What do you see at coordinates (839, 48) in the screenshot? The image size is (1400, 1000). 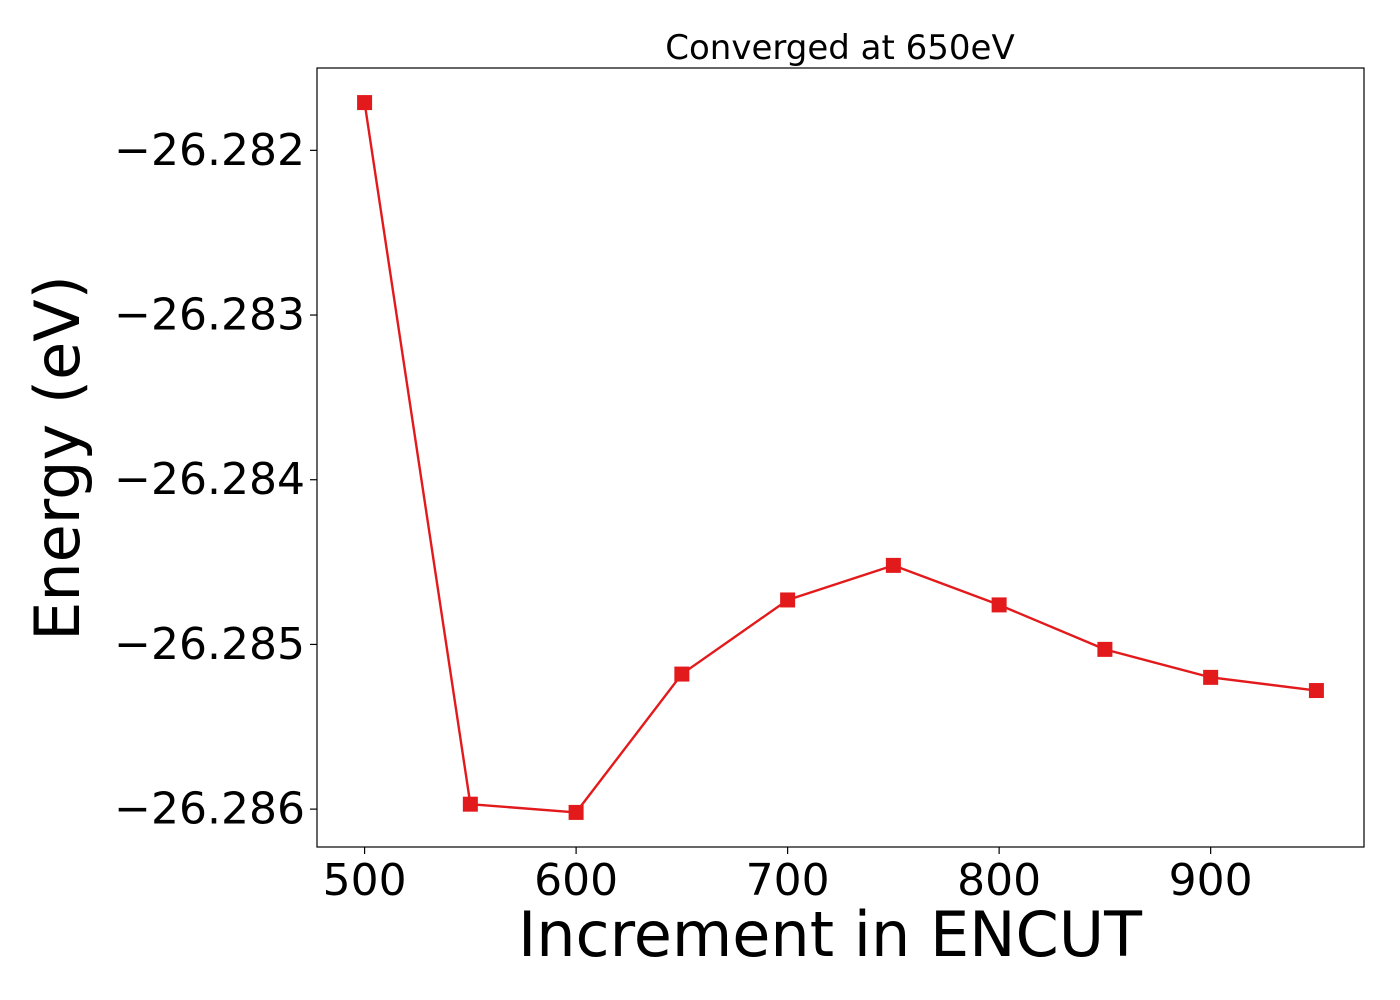 I see `chart-title: Converged at 650eV` at bounding box center [839, 48].